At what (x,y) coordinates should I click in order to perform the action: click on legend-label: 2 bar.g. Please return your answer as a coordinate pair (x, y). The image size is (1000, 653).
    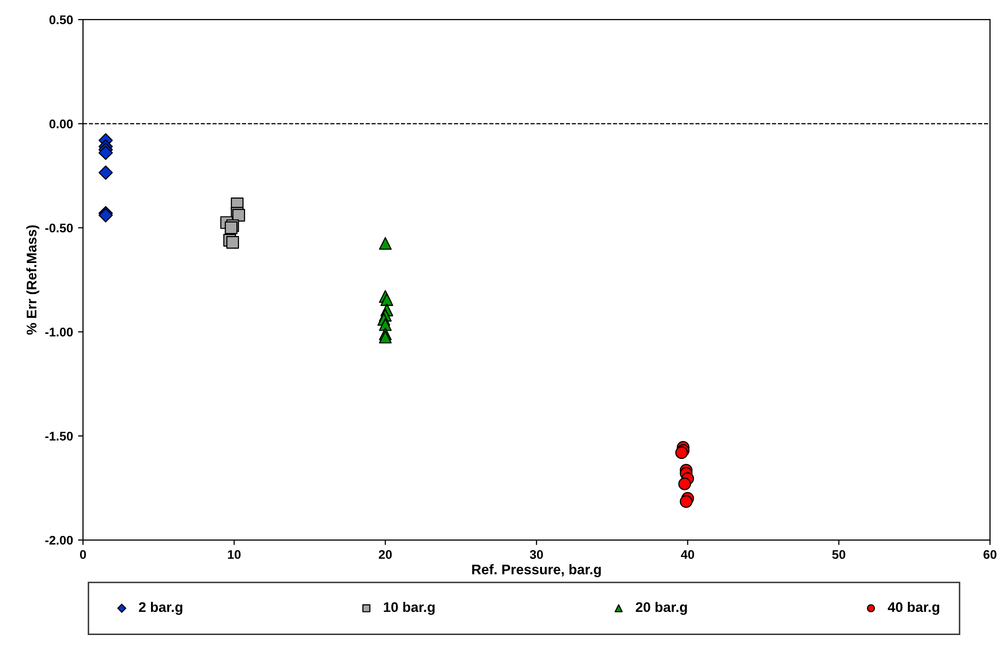
    Looking at the image, I should click on (160, 608).